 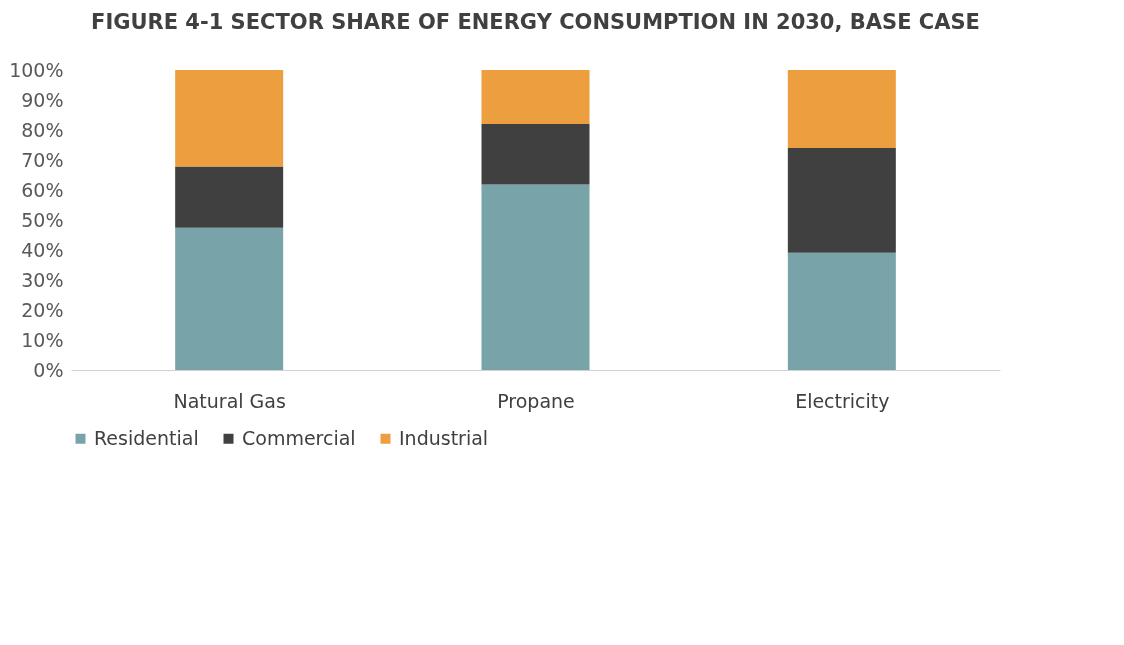 What do you see at coordinates (444, 437) in the screenshot?
I see `legend-label: Industrial` at bounding box center [444, 437].